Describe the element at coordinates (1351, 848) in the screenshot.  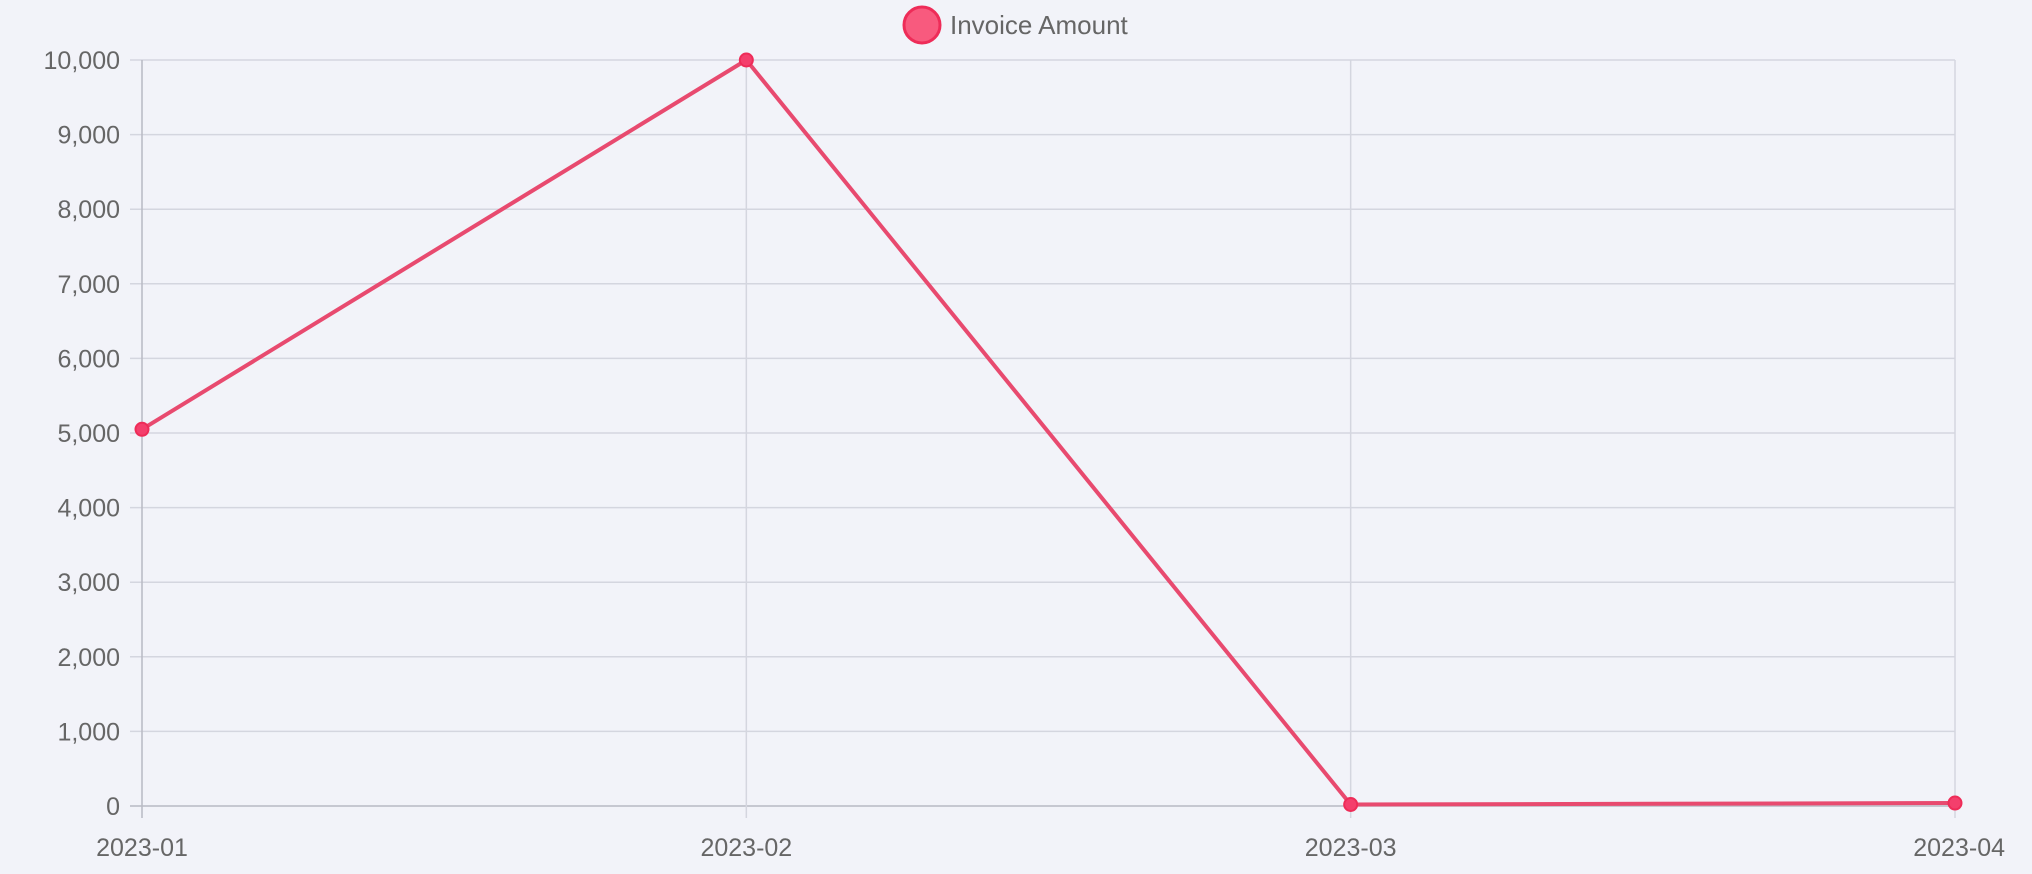
I see `x-tick-label: 2023-03` at that location.